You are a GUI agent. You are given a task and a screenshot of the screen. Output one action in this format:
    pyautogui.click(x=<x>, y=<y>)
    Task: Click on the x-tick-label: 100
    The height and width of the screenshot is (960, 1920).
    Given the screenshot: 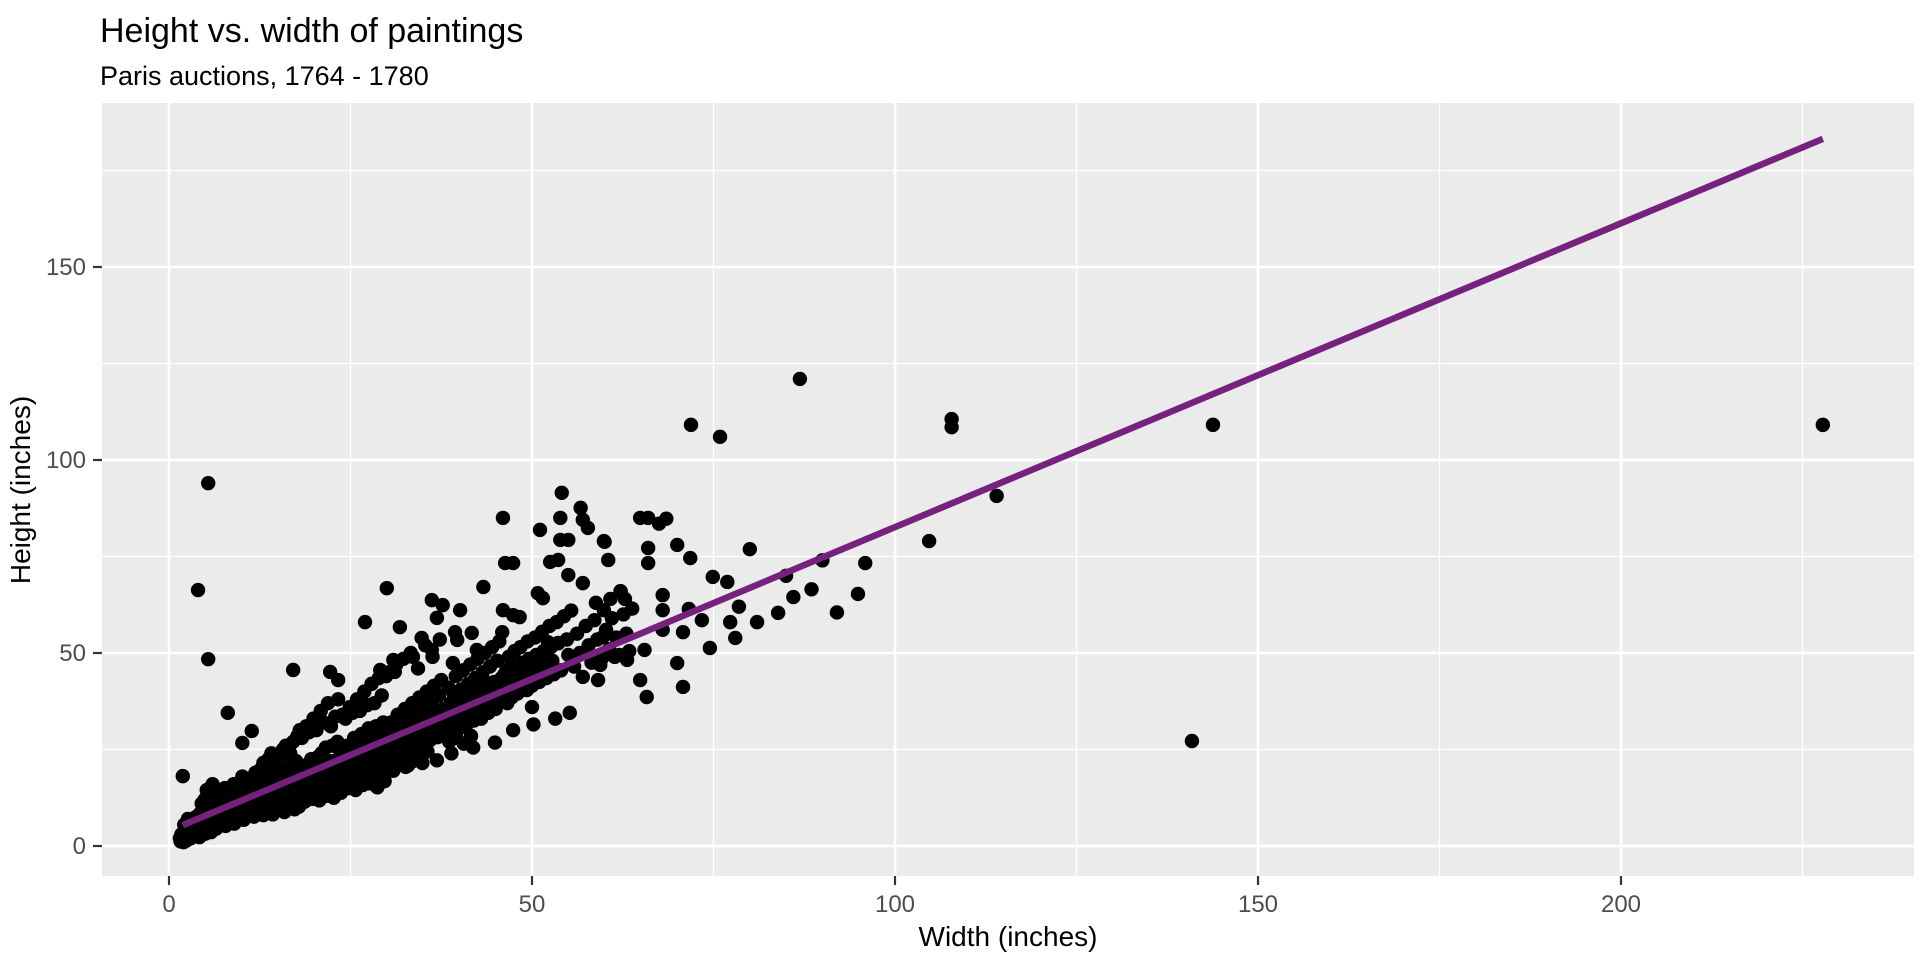 What is the action you would take?
    pyautogui.click(x=895, y=904)
    